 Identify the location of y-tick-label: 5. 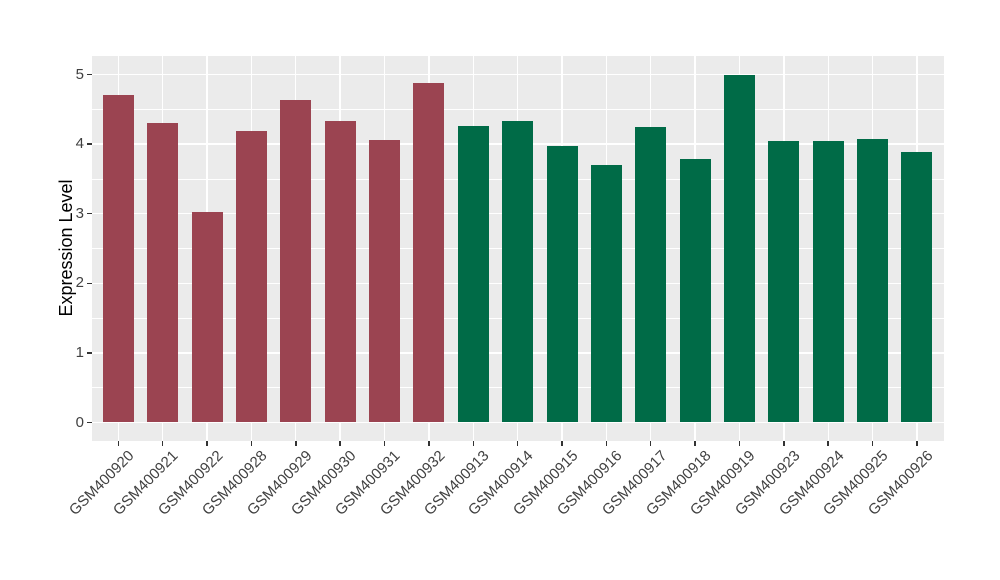
(79, 74).